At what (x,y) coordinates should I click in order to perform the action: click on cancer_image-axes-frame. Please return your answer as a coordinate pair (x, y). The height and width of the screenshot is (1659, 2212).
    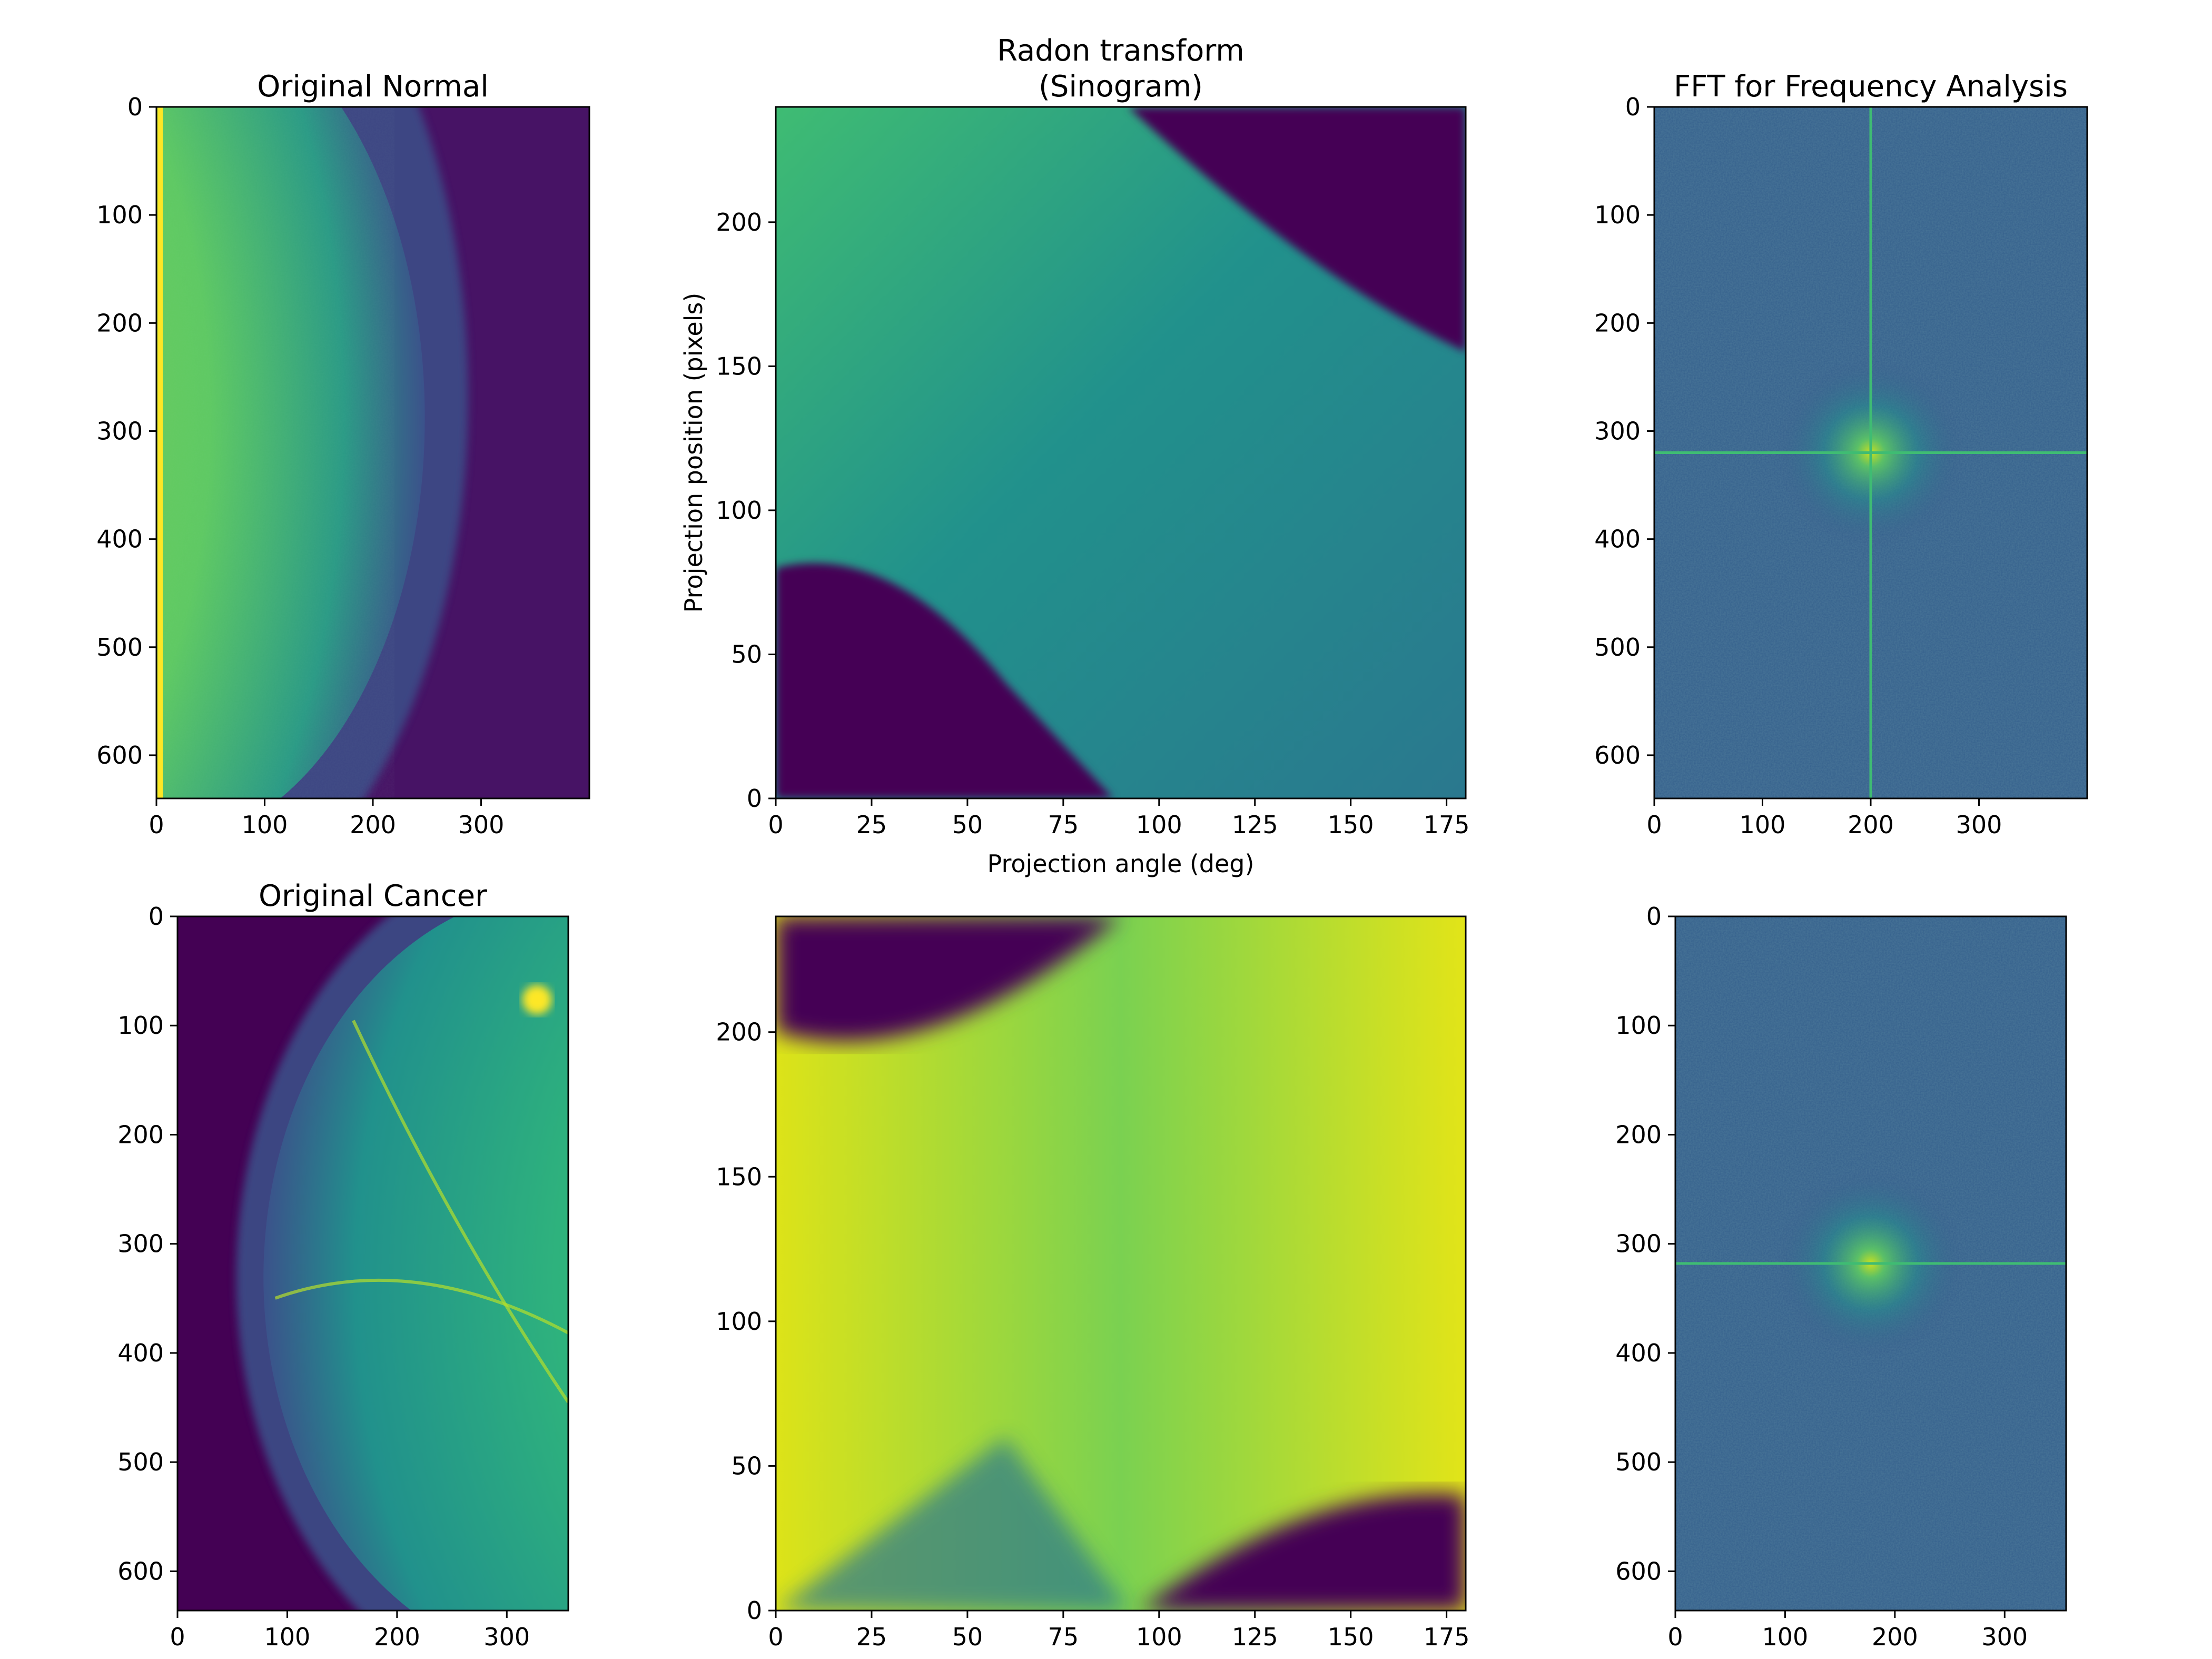
    Looking at the image, I should click on (372, 1263).